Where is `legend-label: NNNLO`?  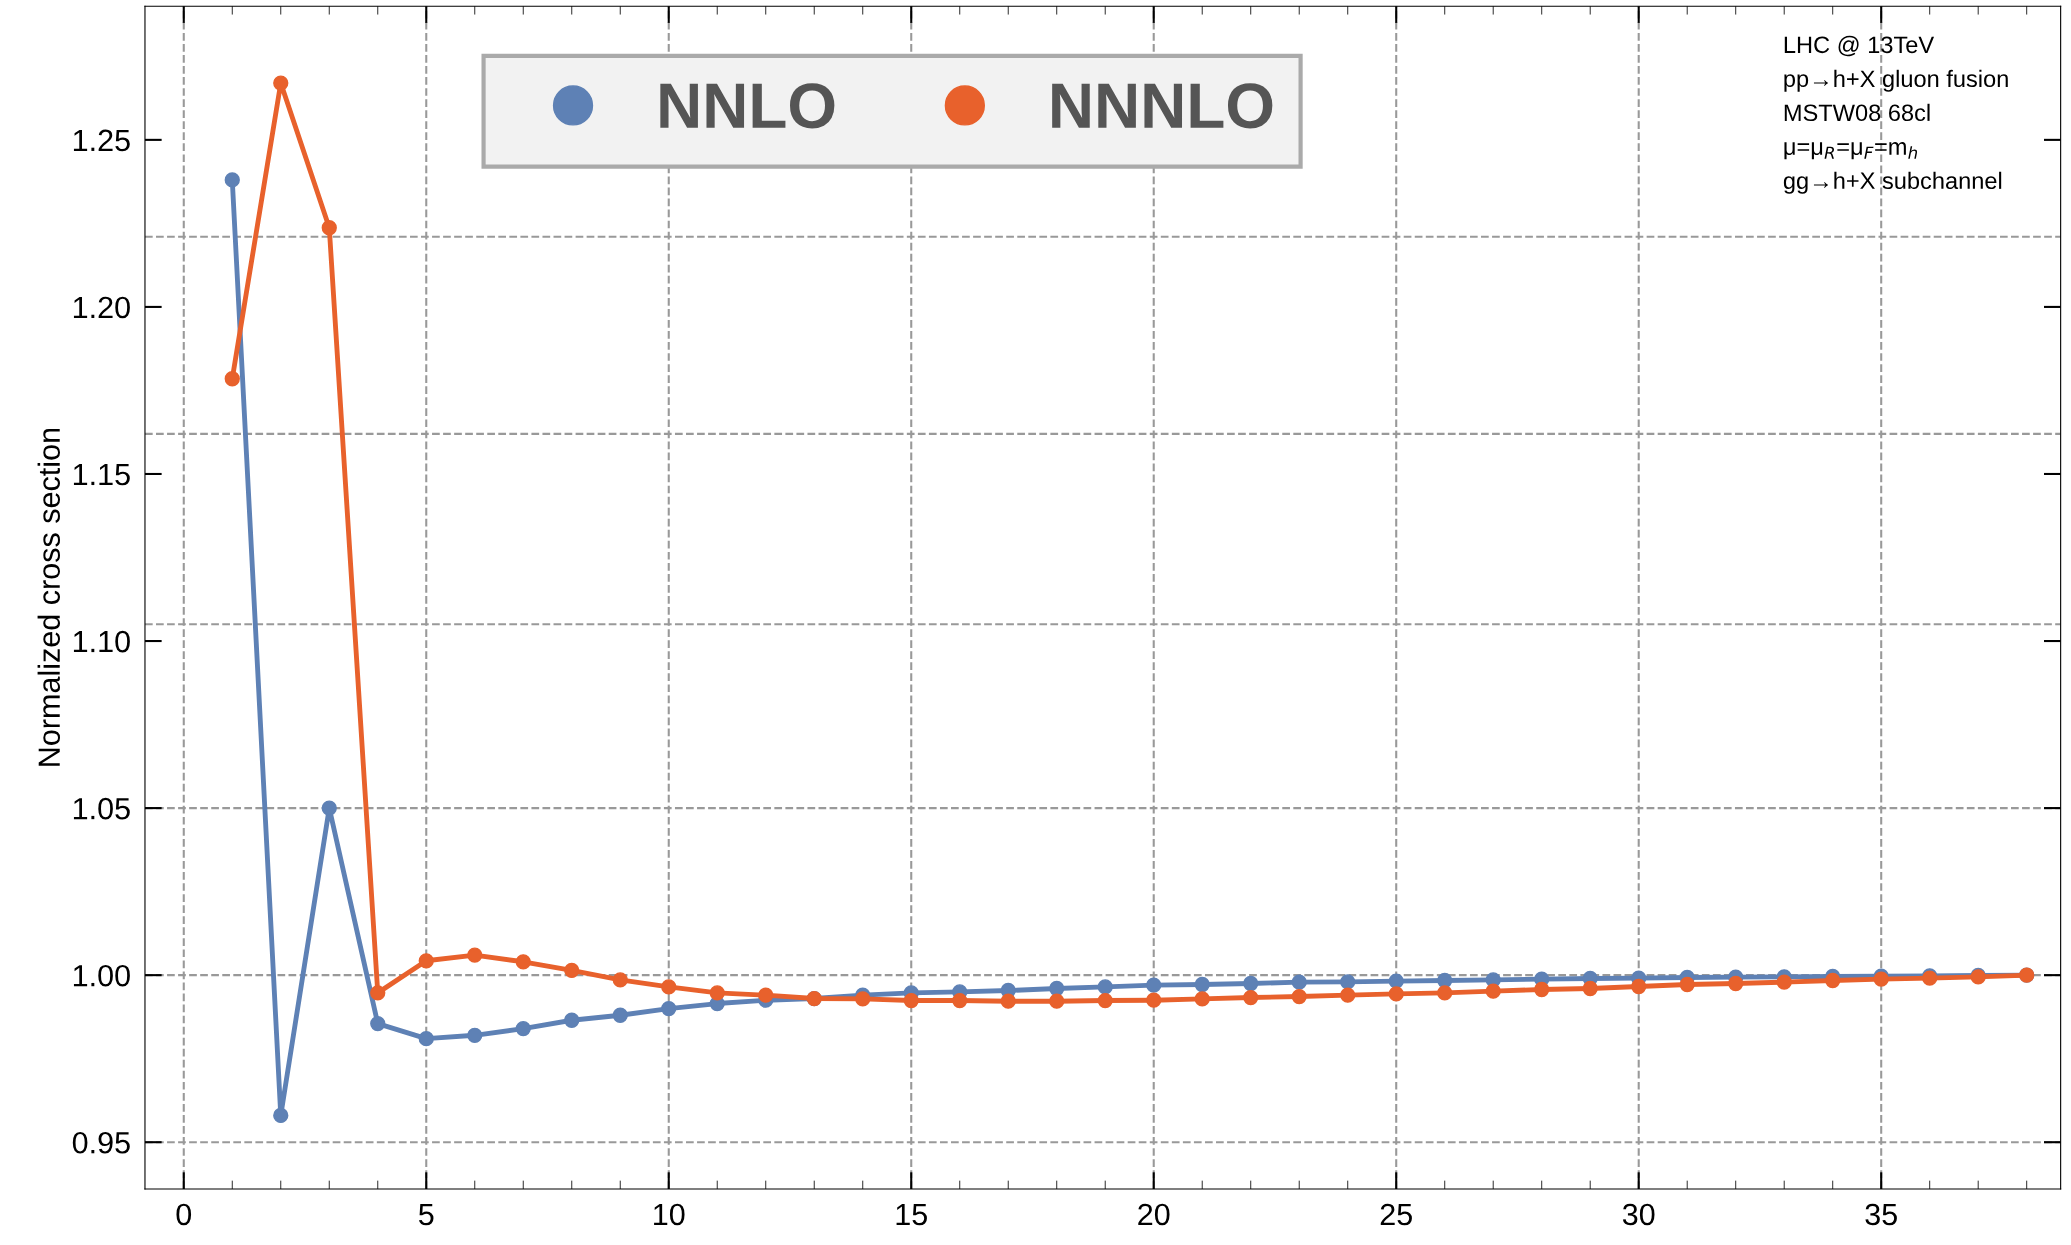
legend-label: NNNLO is located at coordinates (1162, 106).